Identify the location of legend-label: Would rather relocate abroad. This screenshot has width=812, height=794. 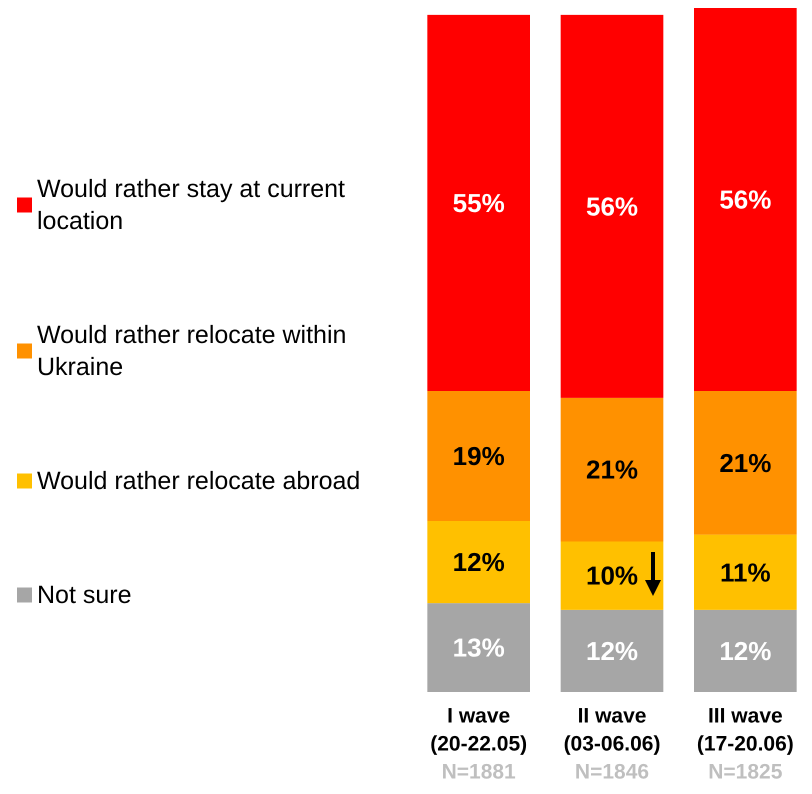
(198, 481).